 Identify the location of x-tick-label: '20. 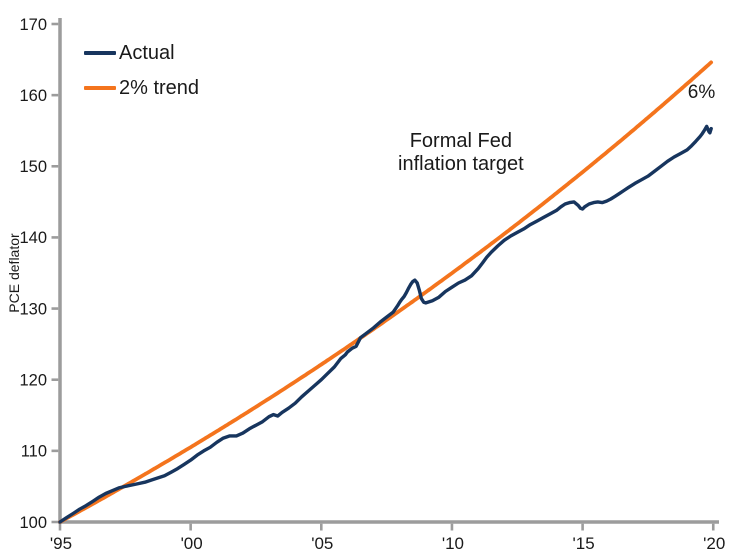
(714, 543).